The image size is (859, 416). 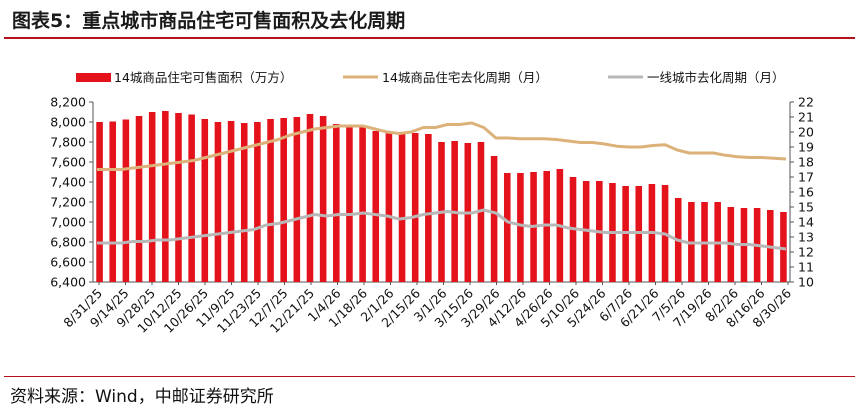 What do you see at coordinates (806, 177) in the screenshot?
I see `y-right-tick-label: 17` at bounding box center [806, 177].